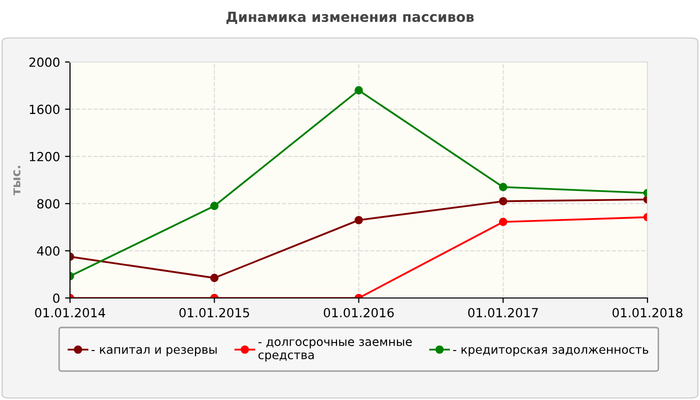 This screenshot has width=700, height=400. Describe the element at coordinates (45, 109) in the screenshot. I see `y-tick-label: 1600` at that location.